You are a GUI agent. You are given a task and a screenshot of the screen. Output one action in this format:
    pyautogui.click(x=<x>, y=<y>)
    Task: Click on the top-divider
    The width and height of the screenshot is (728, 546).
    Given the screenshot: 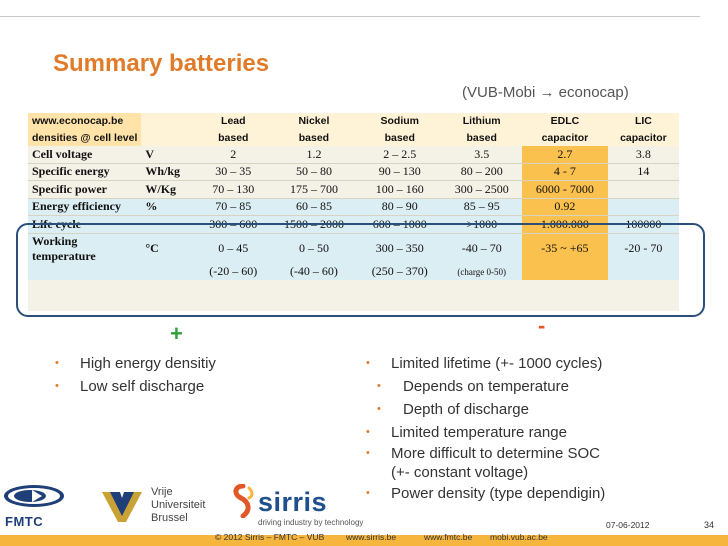 What is the action you would take?
    pyautogui.click(x=350, y=16)
    